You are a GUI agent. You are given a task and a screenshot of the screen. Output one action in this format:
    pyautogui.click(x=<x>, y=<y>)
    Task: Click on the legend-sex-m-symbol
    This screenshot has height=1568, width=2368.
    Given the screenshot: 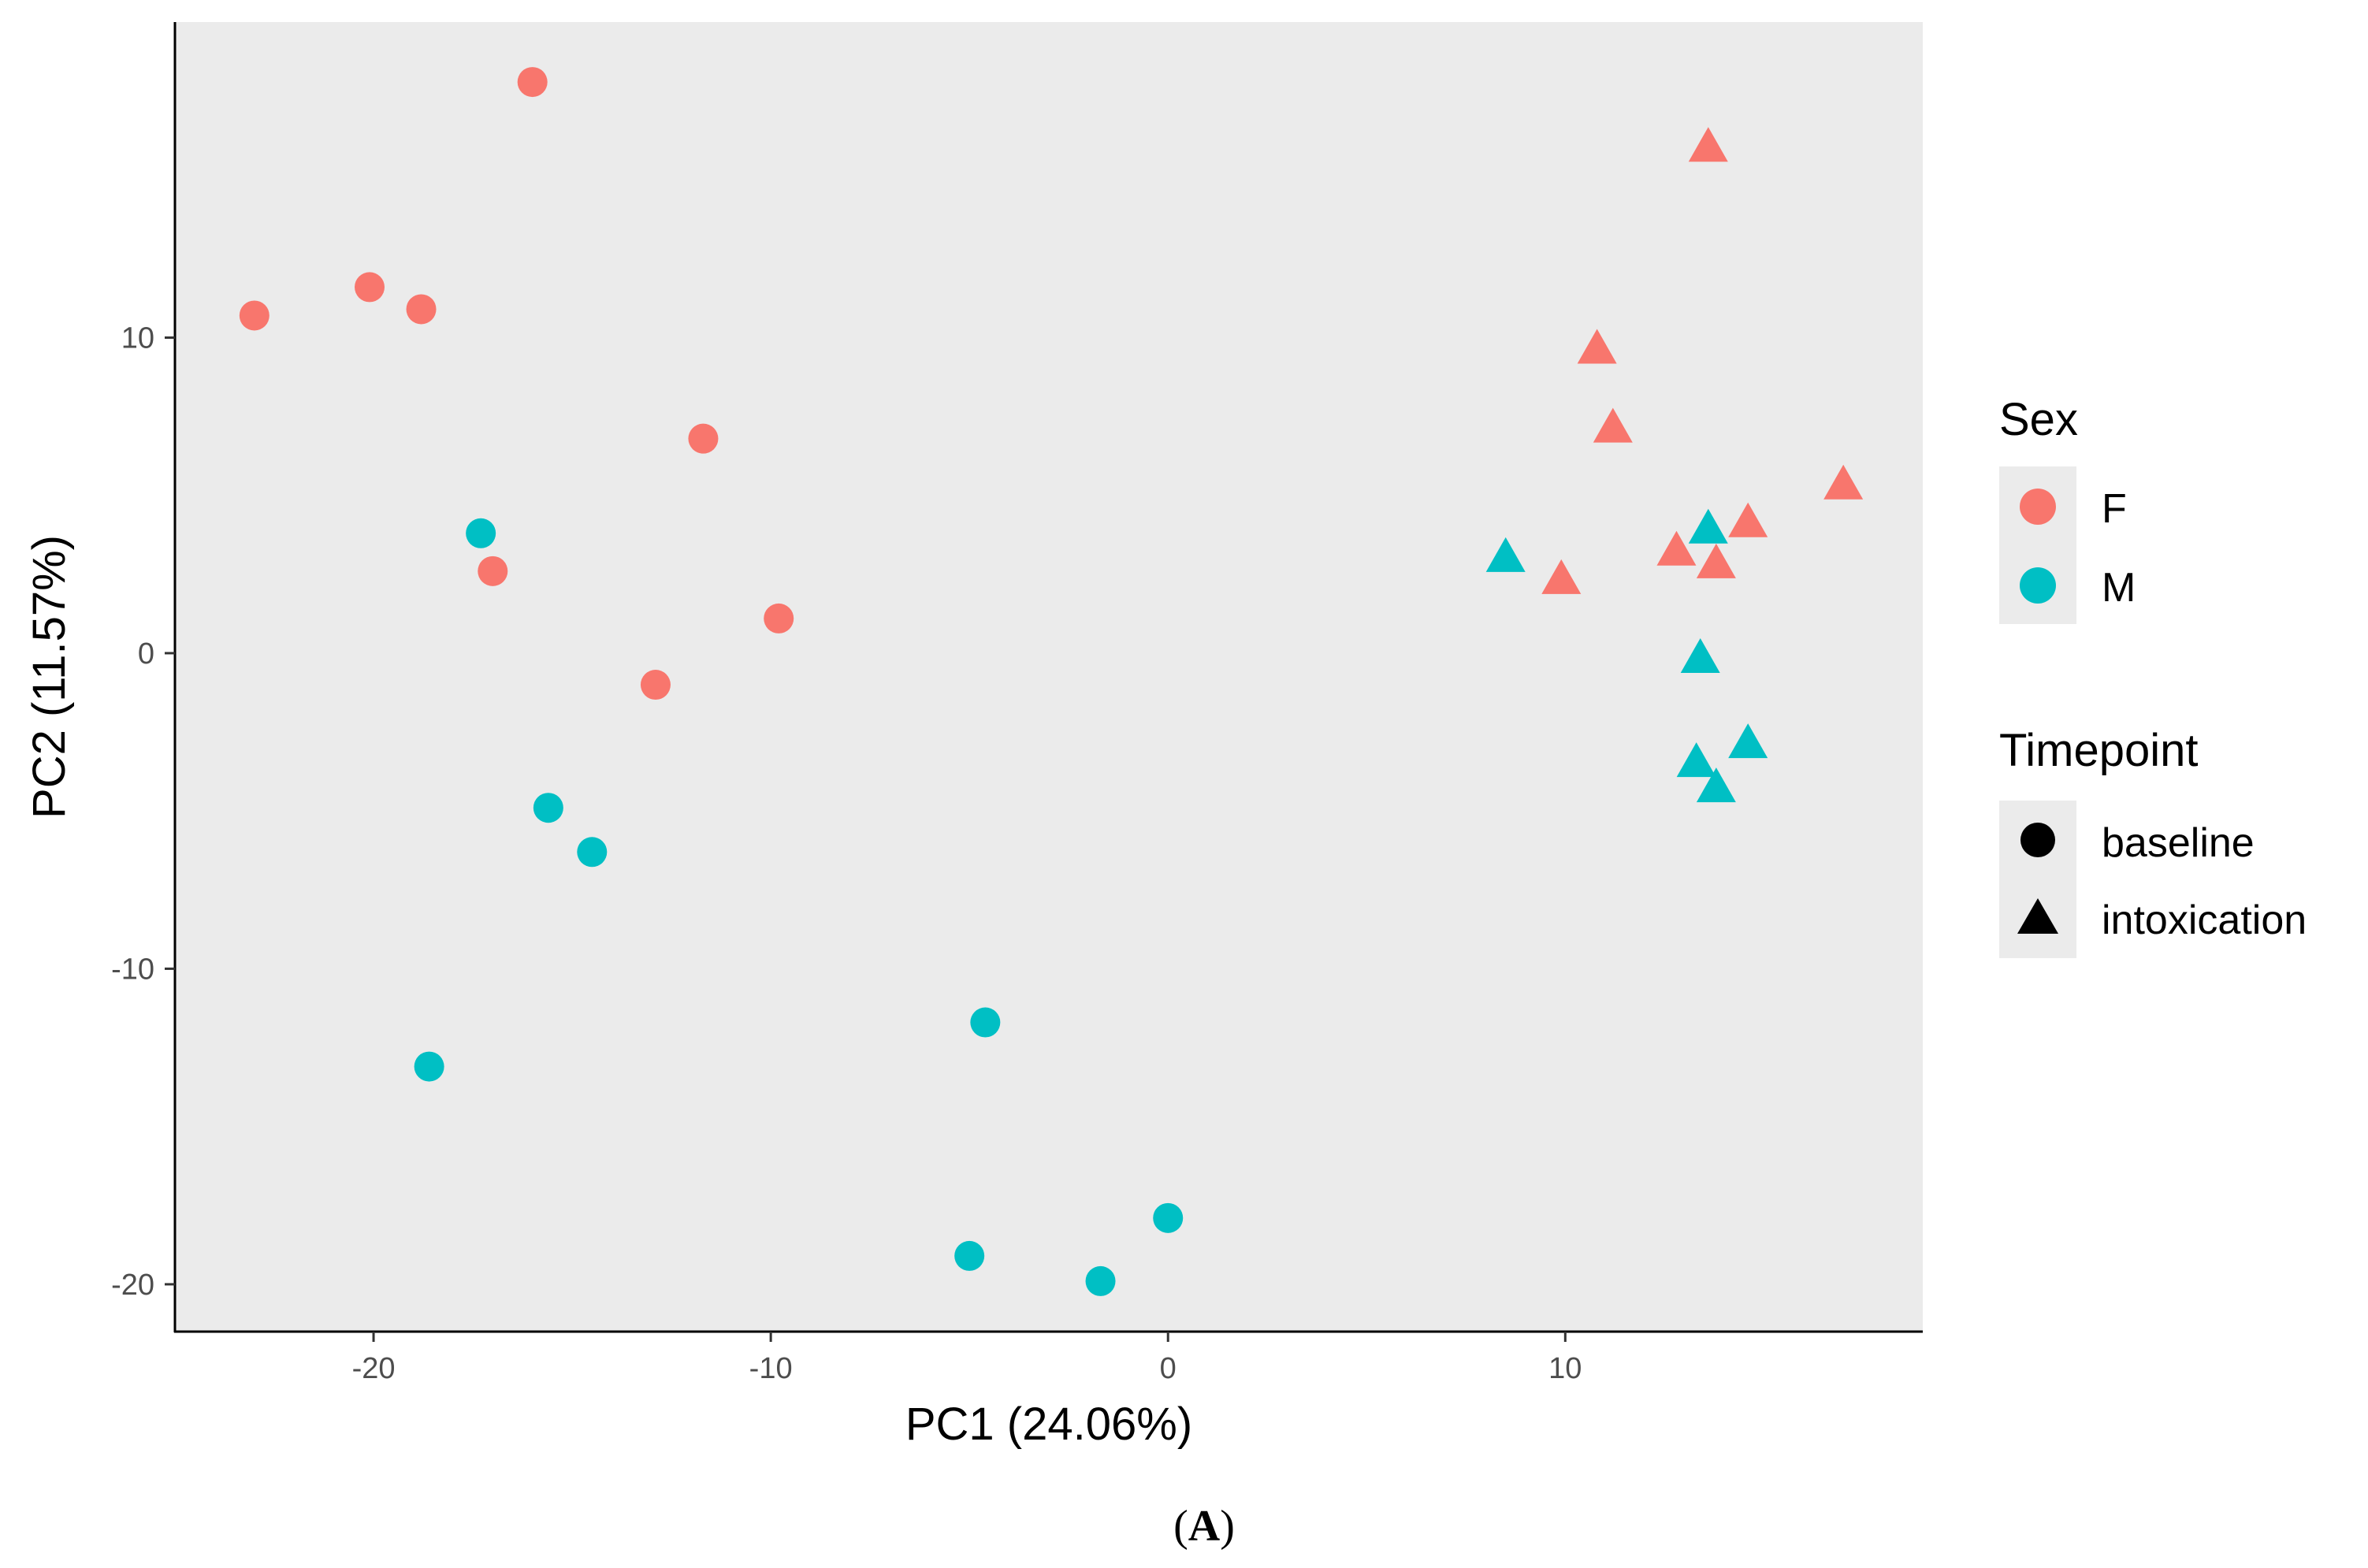 What is the action you would take?
    pyautogui.click(x=2038, y=585)
    